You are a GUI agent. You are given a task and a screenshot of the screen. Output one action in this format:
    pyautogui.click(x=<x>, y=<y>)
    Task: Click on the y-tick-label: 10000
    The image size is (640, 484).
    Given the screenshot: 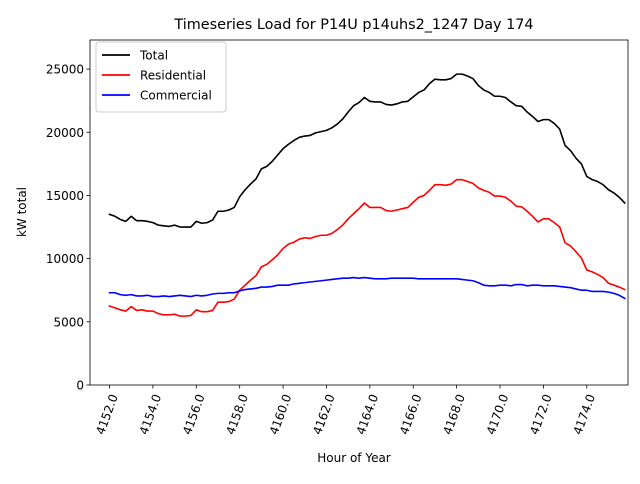 What is the action you would take?
    pyautogui.click(x=65, y=259)
    